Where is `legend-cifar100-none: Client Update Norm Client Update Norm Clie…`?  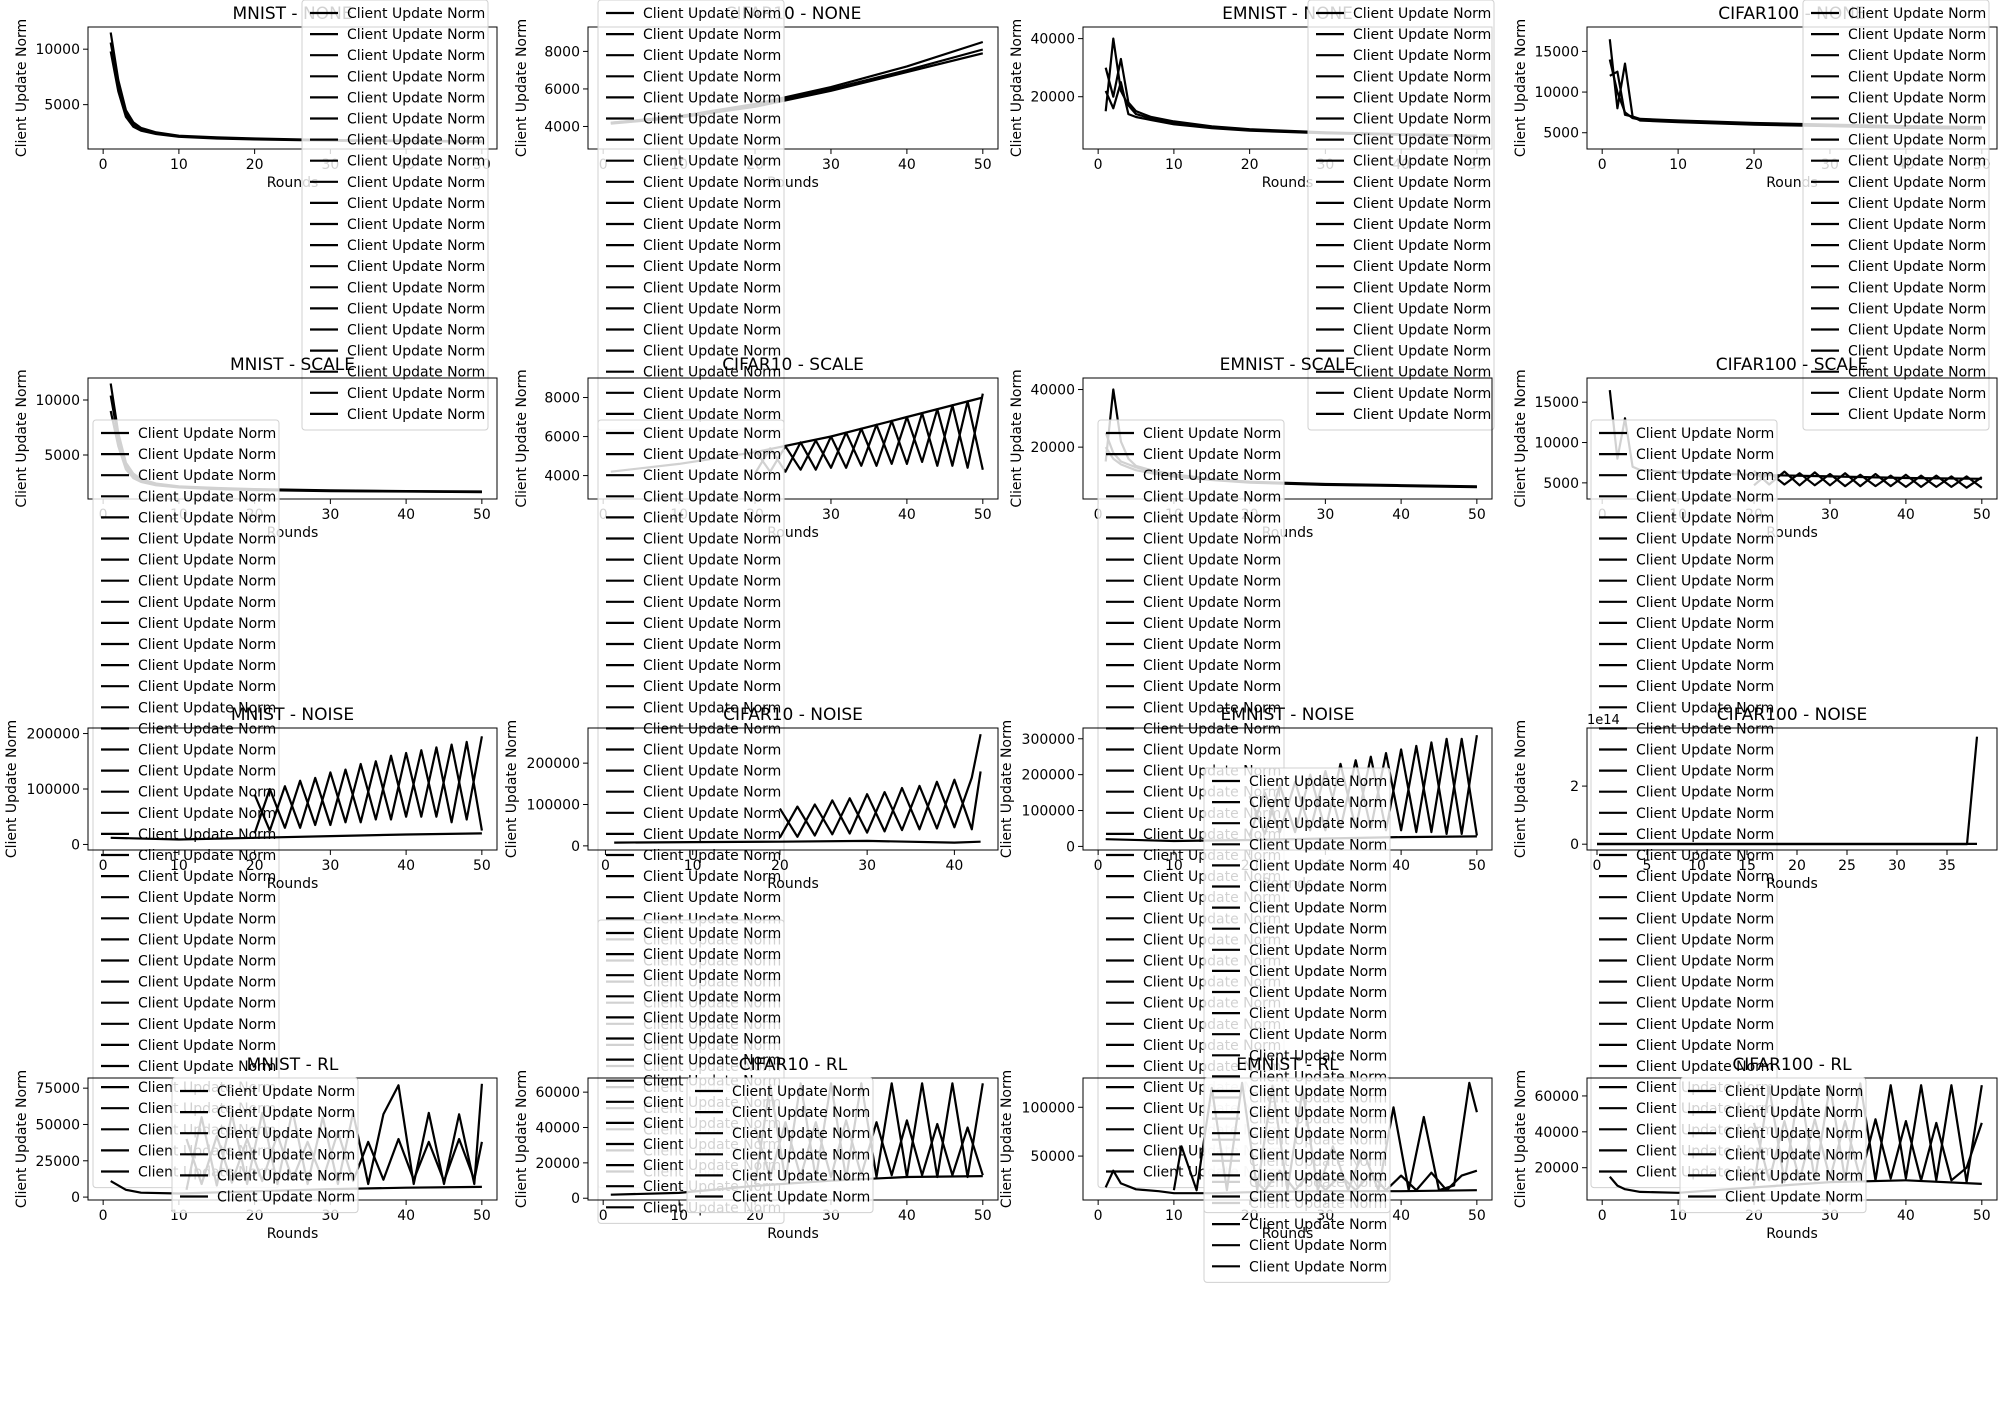 legend-cifar100-none: Client Update Norm Client Update Norm Clie… is located at coordinates (1896, 215).